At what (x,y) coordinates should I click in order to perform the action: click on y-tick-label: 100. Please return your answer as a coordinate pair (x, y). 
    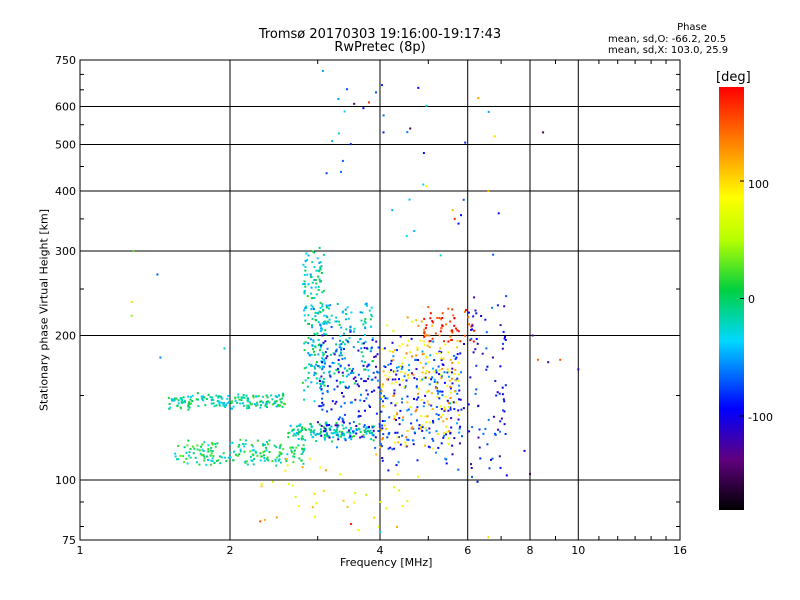
    Looking at the image, I should click on (65, 480).